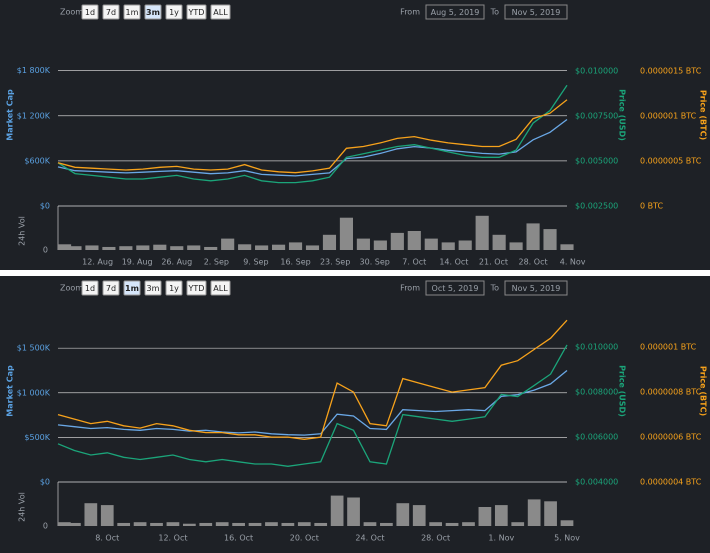 The width and height of the screenshot is (710, 553). I want to click on y3-tick-label: 0.0000008 BTC, so click(671, 392).